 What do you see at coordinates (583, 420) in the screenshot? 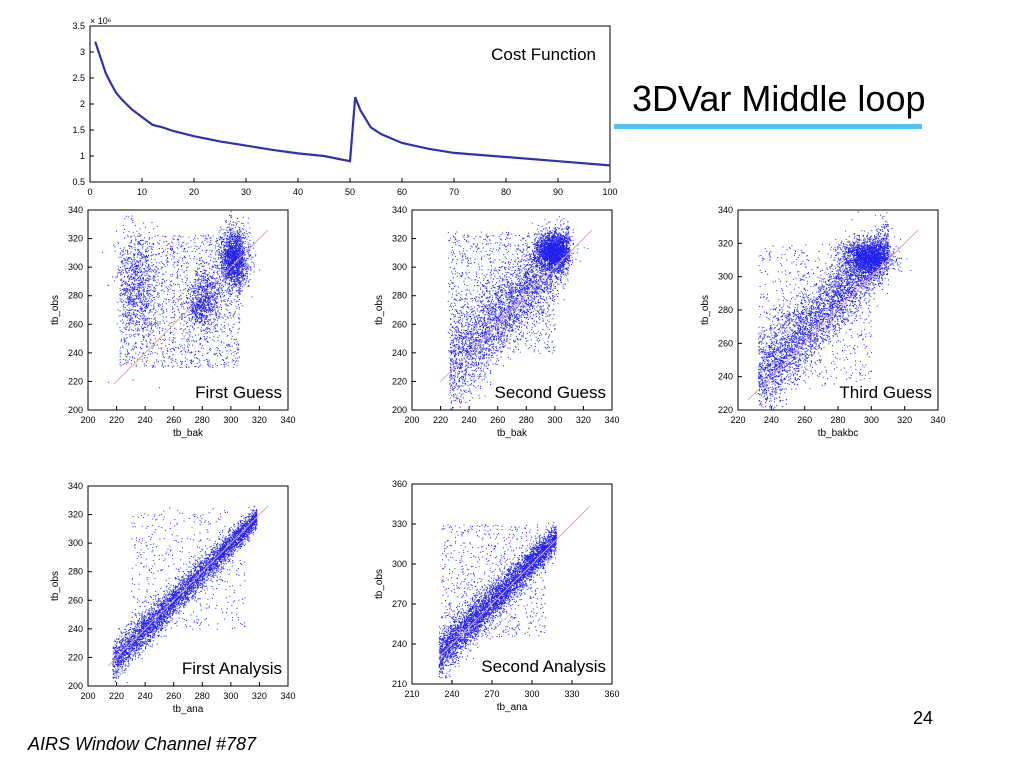
I see `x-tick-label: 320` at bounding box center [583, 420].